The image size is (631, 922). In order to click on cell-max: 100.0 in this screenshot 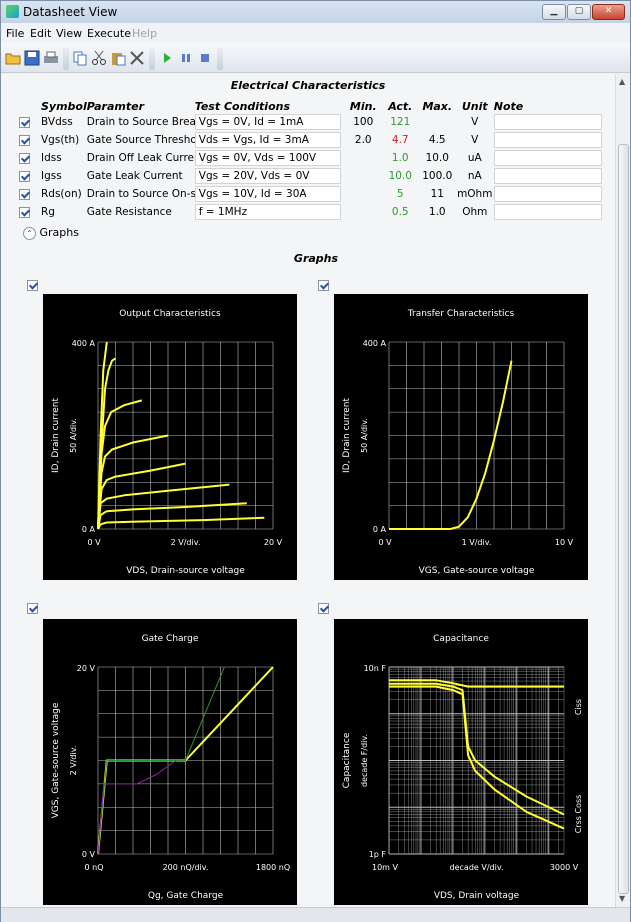, I will do `click(437, 176)`.